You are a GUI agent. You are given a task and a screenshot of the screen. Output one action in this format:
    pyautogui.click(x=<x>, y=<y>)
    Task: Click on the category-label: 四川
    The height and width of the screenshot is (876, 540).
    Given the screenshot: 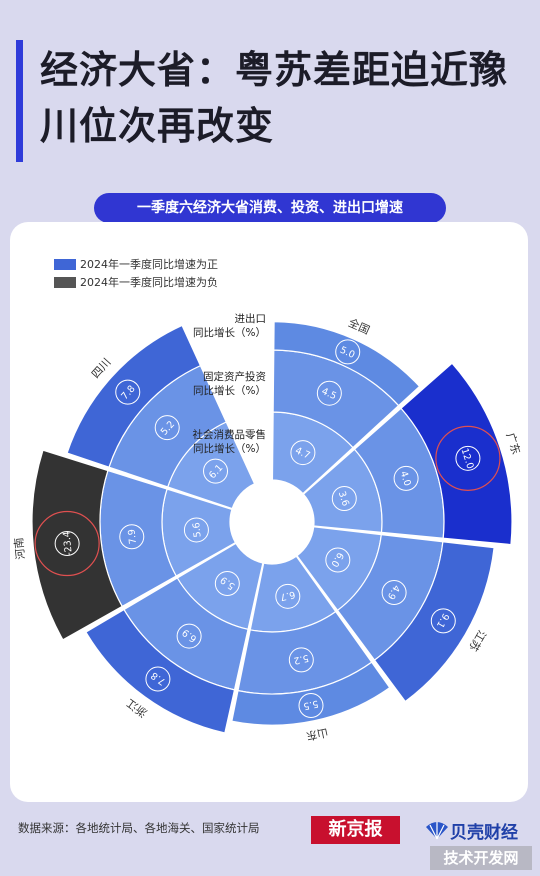 What is the action you would take?
    pyautogui.click(x=101, y=368)
    